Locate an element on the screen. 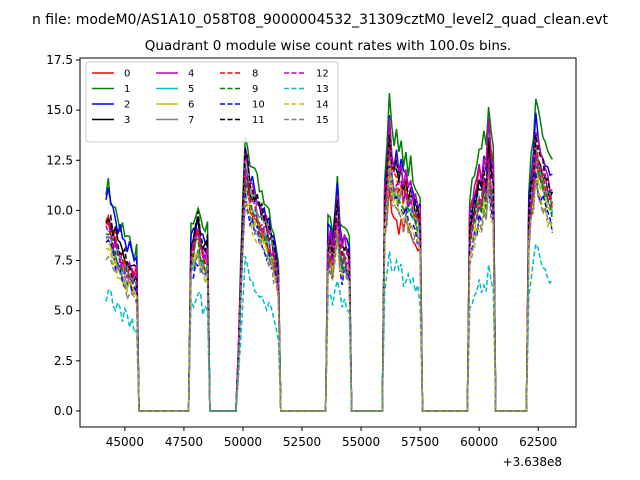 The width and height of the screenshot is (640, 480). x-tick-label: 47500 is located at coordinates (184, 442).